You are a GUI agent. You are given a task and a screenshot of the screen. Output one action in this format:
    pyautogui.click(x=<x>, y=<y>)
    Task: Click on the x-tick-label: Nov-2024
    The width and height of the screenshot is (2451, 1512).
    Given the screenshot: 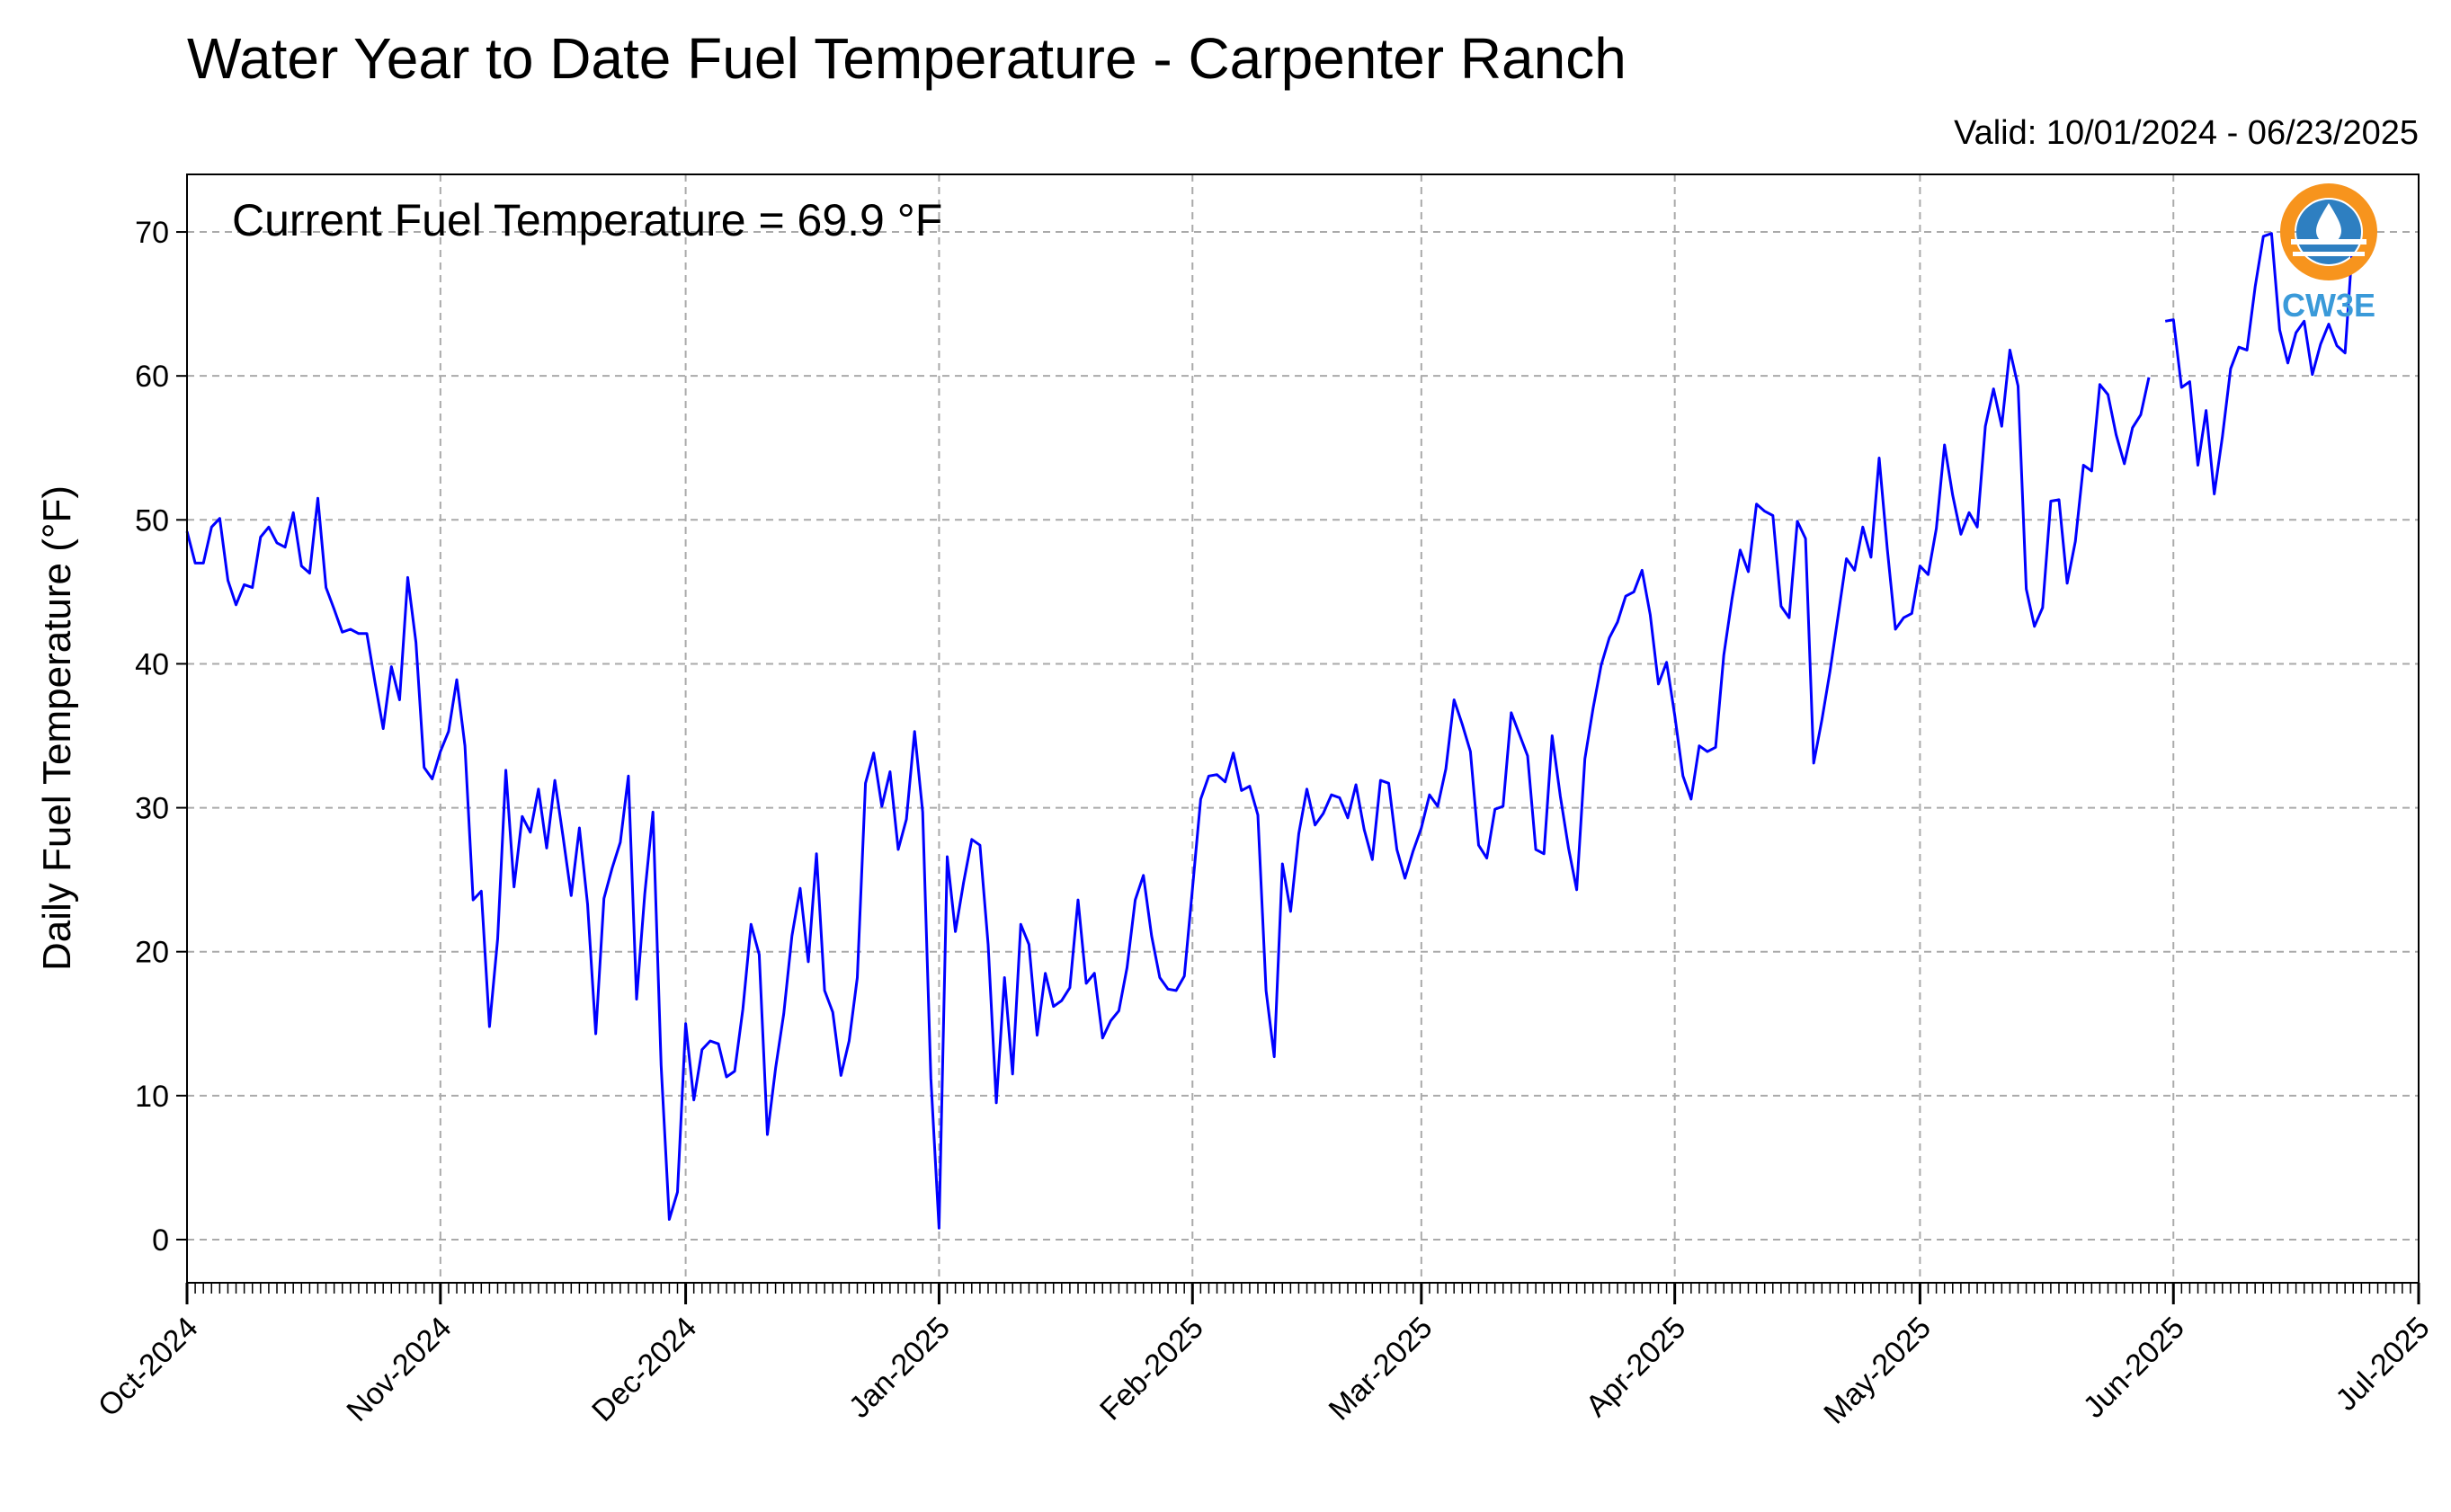 What is the action you would take?
    pyautogui.click(x=399, y=1369)
    